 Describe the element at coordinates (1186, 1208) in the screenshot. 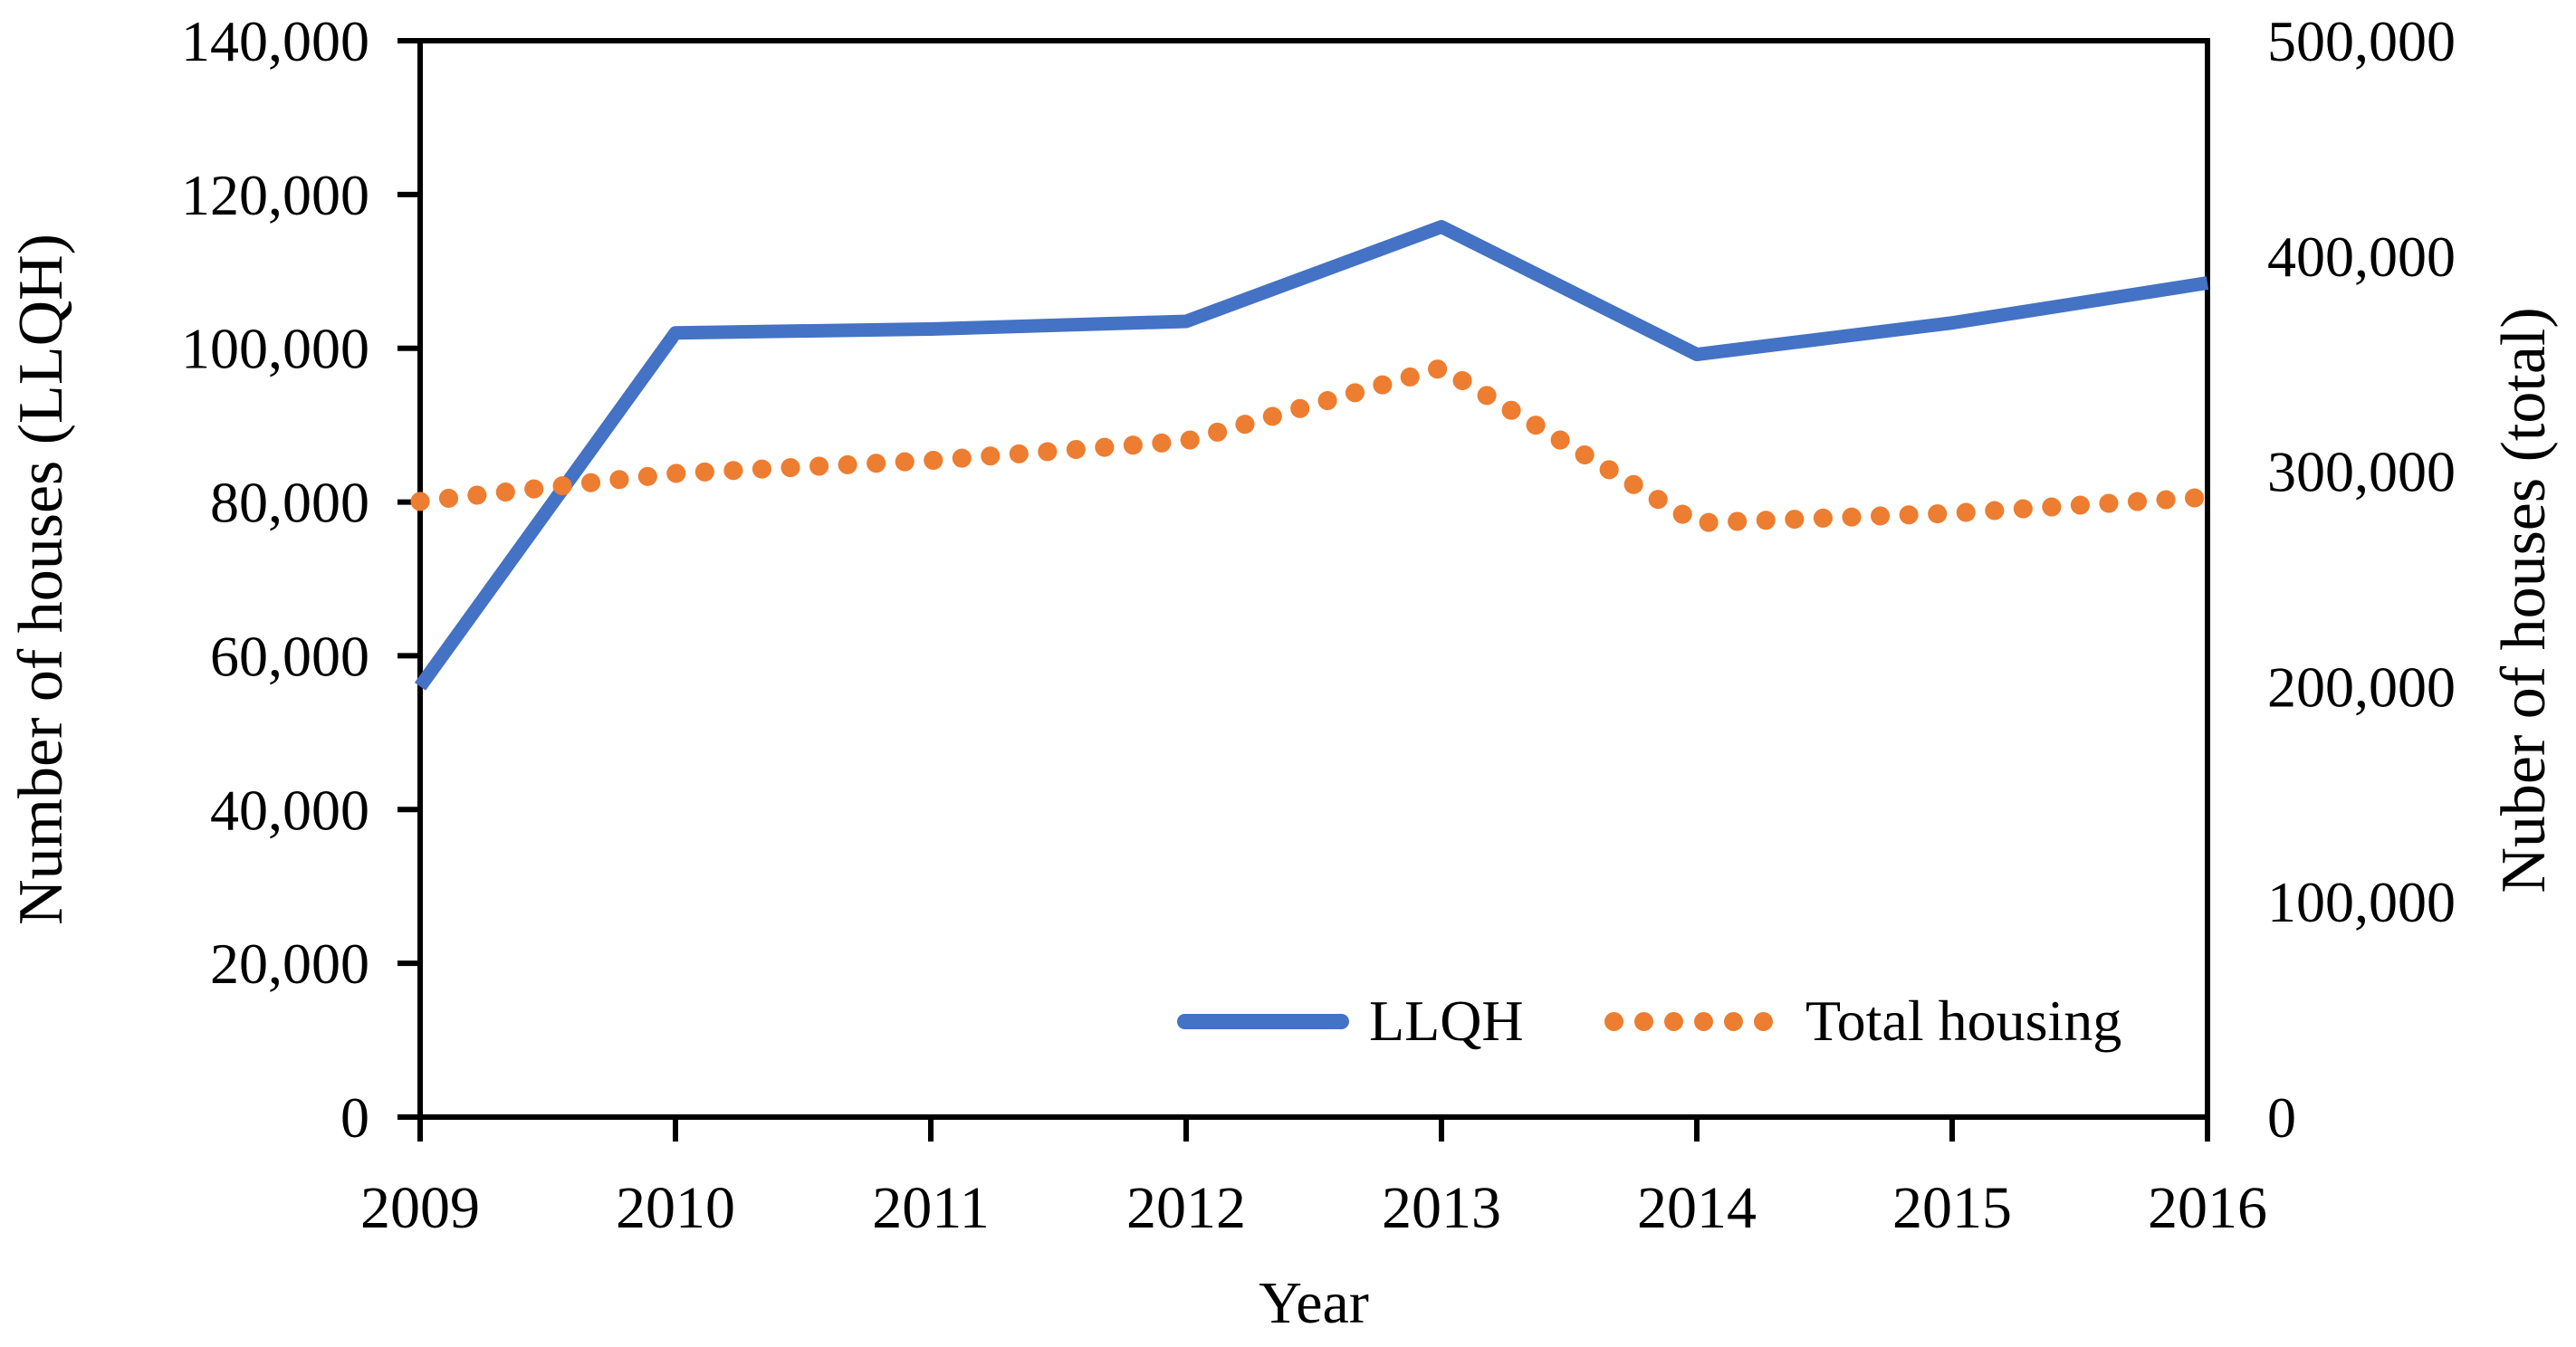

I see `x-axis-tick-label: 2012` at that location.